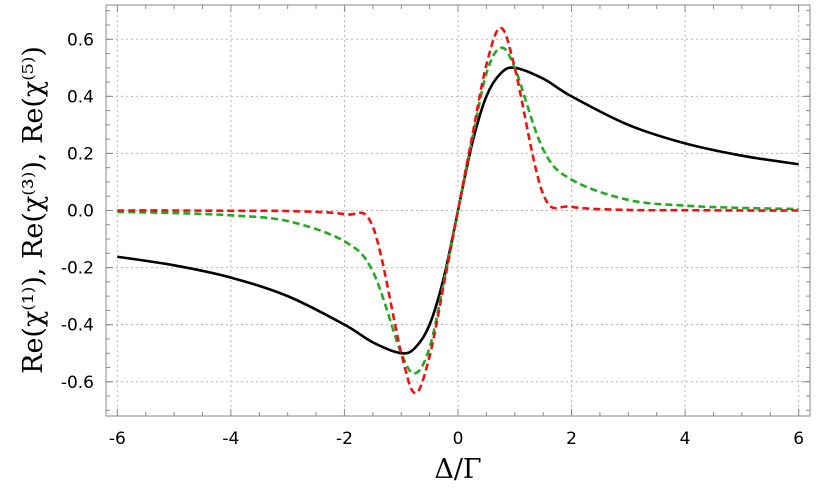  Describe the element at coordinates (458, 439) in the screenshot. I see `x-tick-label: 0` at that location.